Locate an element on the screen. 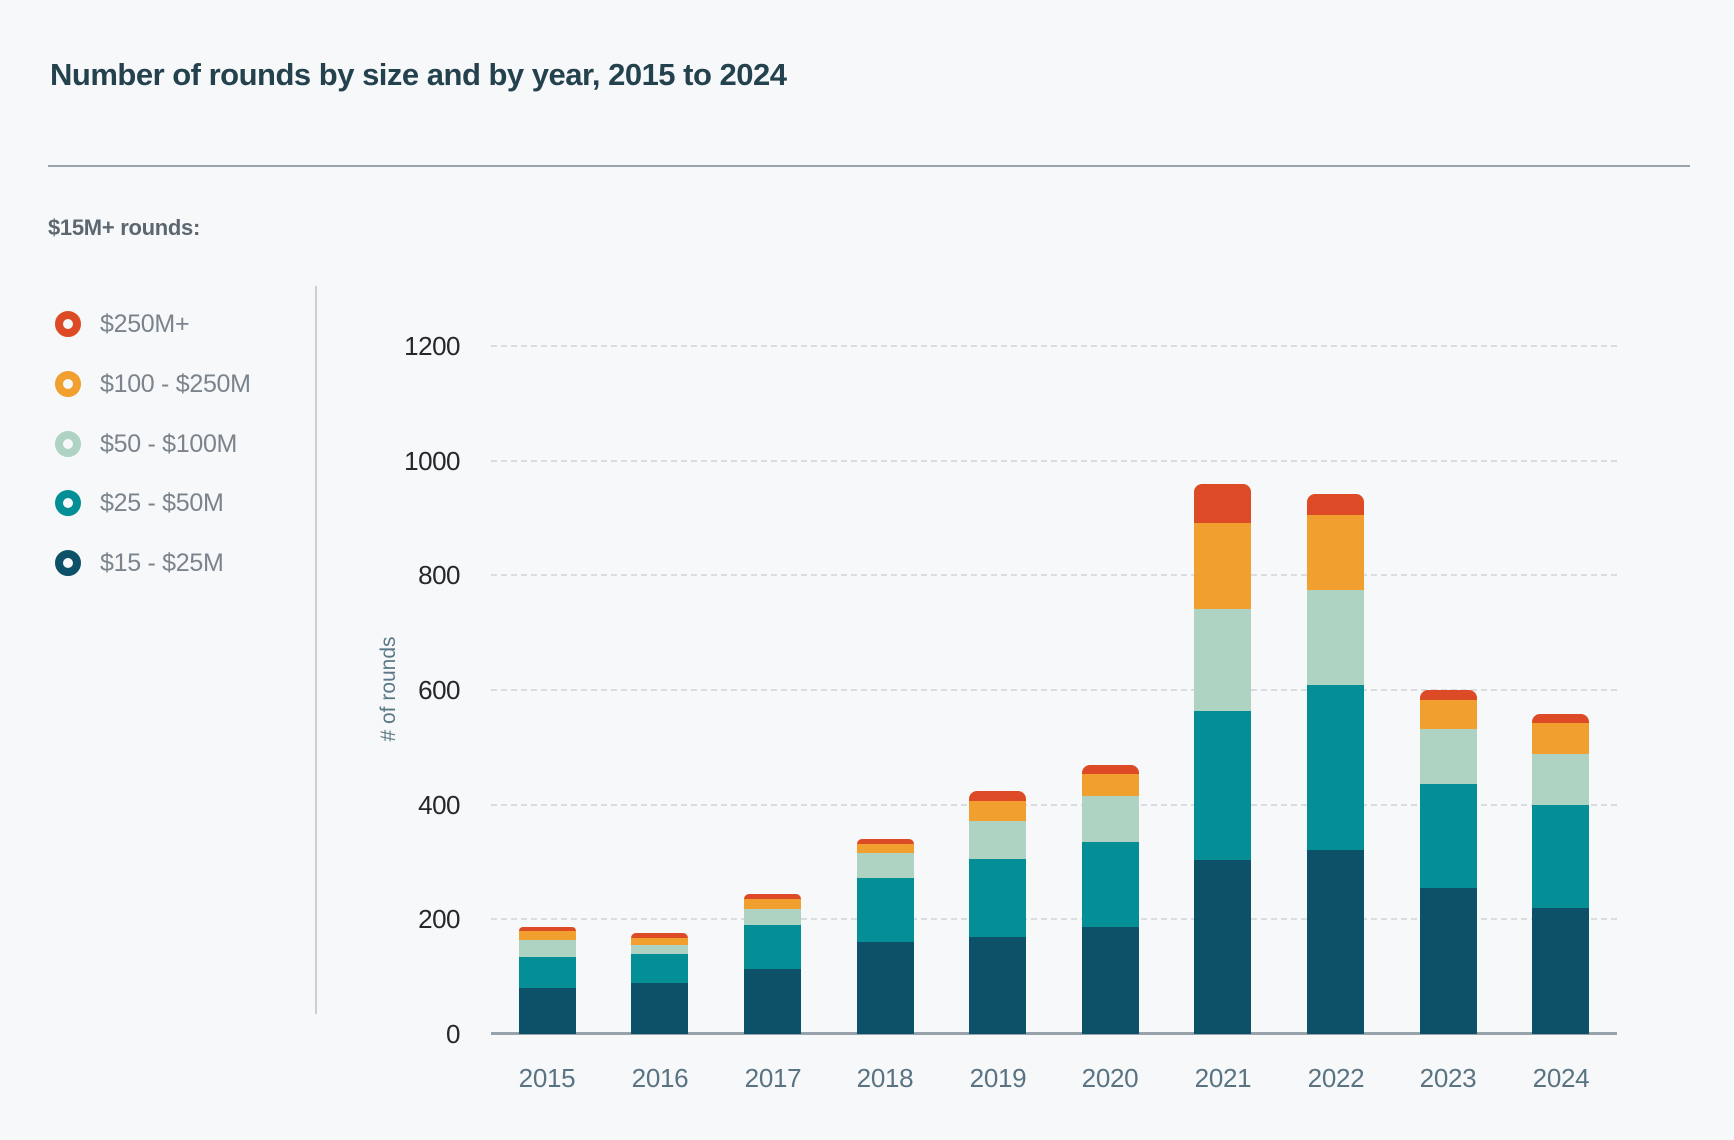 The image size is (1734, 1140). bar-segment-2018-2550M is located at coordinates (885, 910).